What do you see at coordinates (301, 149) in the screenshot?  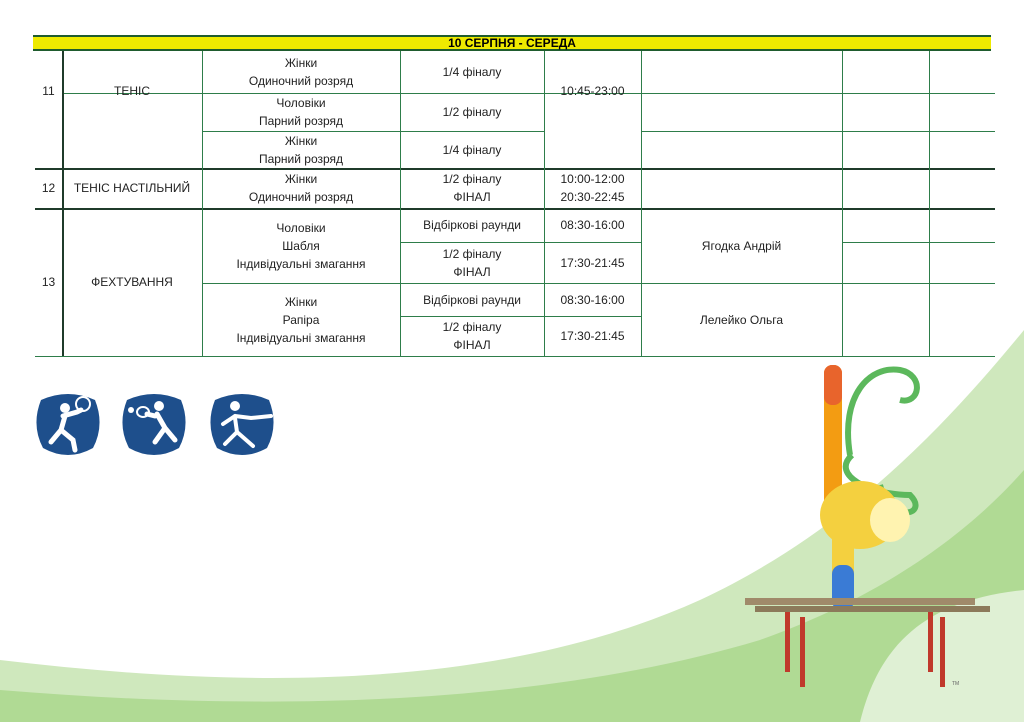 I see `event-cell: Жінки Парний розряд` at bounding box center [301, 149].